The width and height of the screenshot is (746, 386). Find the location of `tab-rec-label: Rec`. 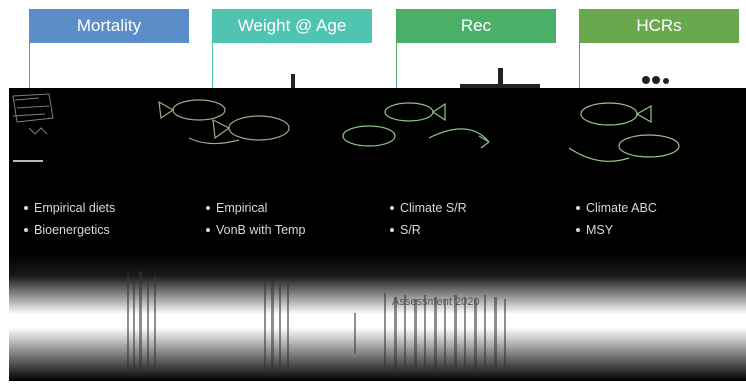

tab-rec-label: Rec is located at coordinates (476, 25).